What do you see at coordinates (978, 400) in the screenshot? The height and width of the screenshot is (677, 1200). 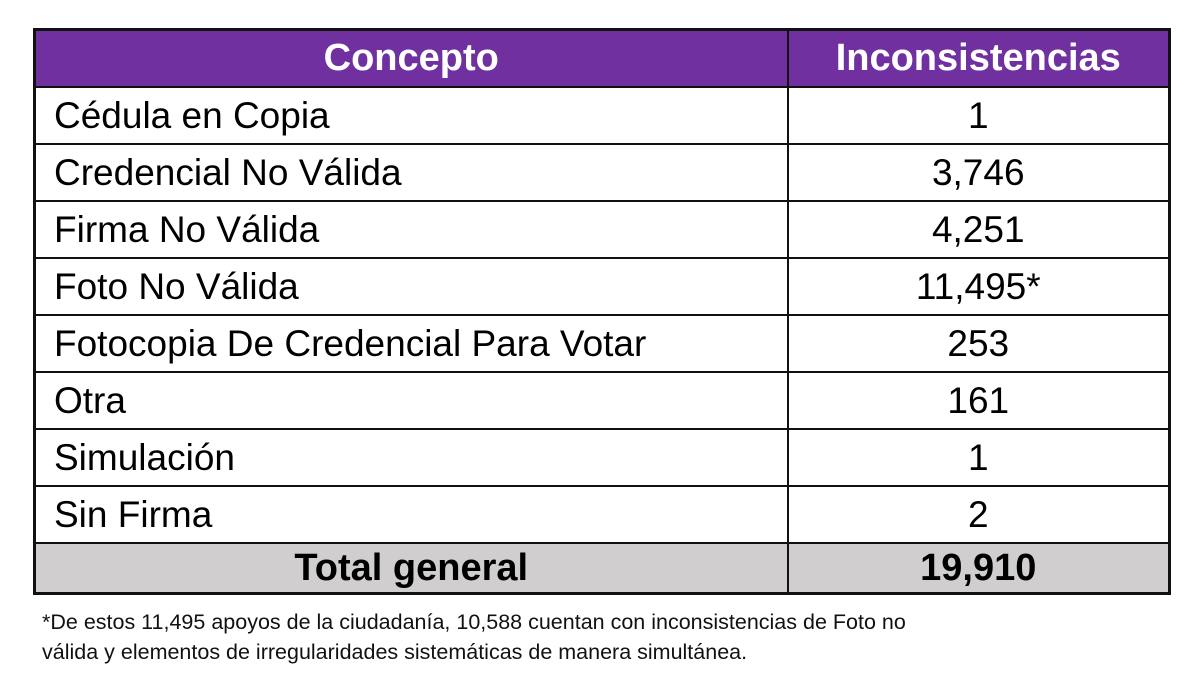 I see `row-value: 161` at bounding box center [978, 400].